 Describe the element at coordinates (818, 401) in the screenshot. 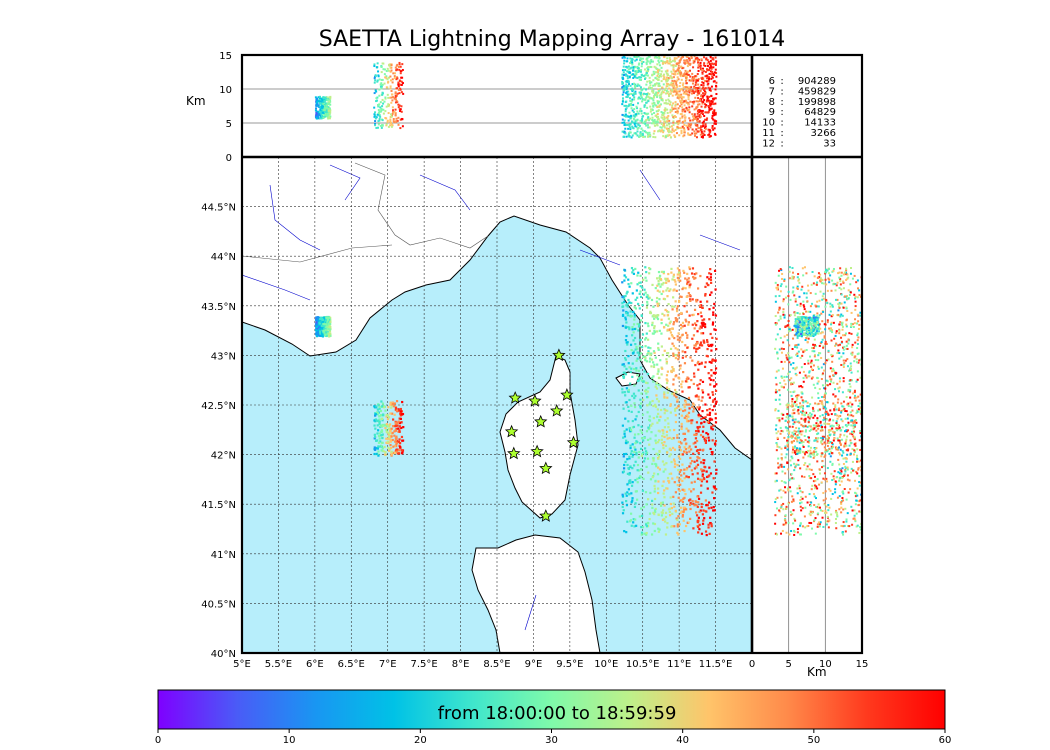

I see `side-panel-sources` at that location.